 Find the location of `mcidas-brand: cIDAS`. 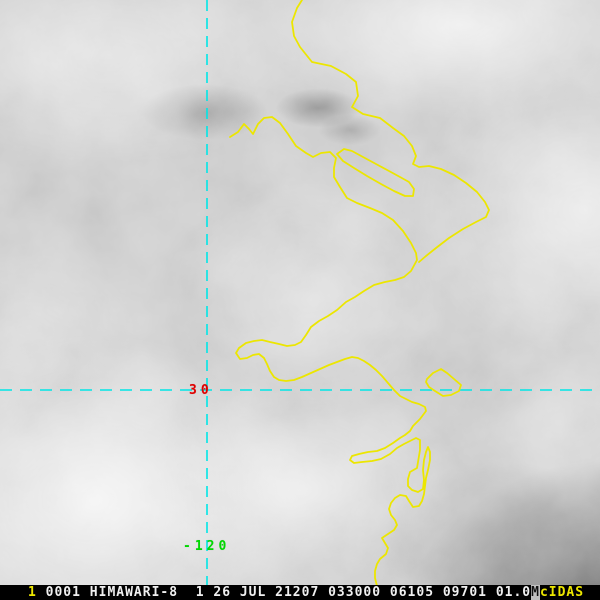

mcidas-brand: cIDAS is located at coordinates (562, 592).